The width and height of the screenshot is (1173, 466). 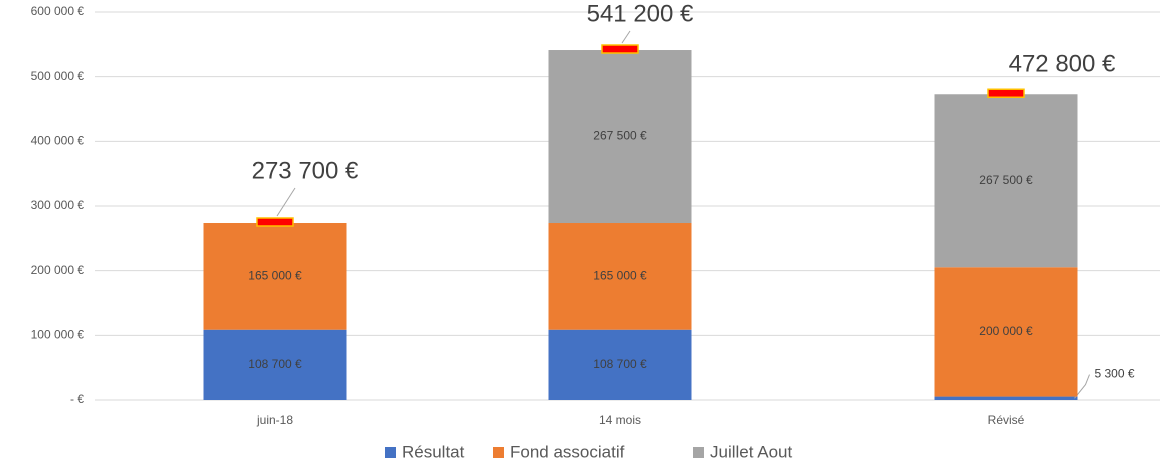 What do you see at coordinates (58, 335) in the screenshot?
I see `y-tick-label: 100 000 €` at bounding box center [58, 335].